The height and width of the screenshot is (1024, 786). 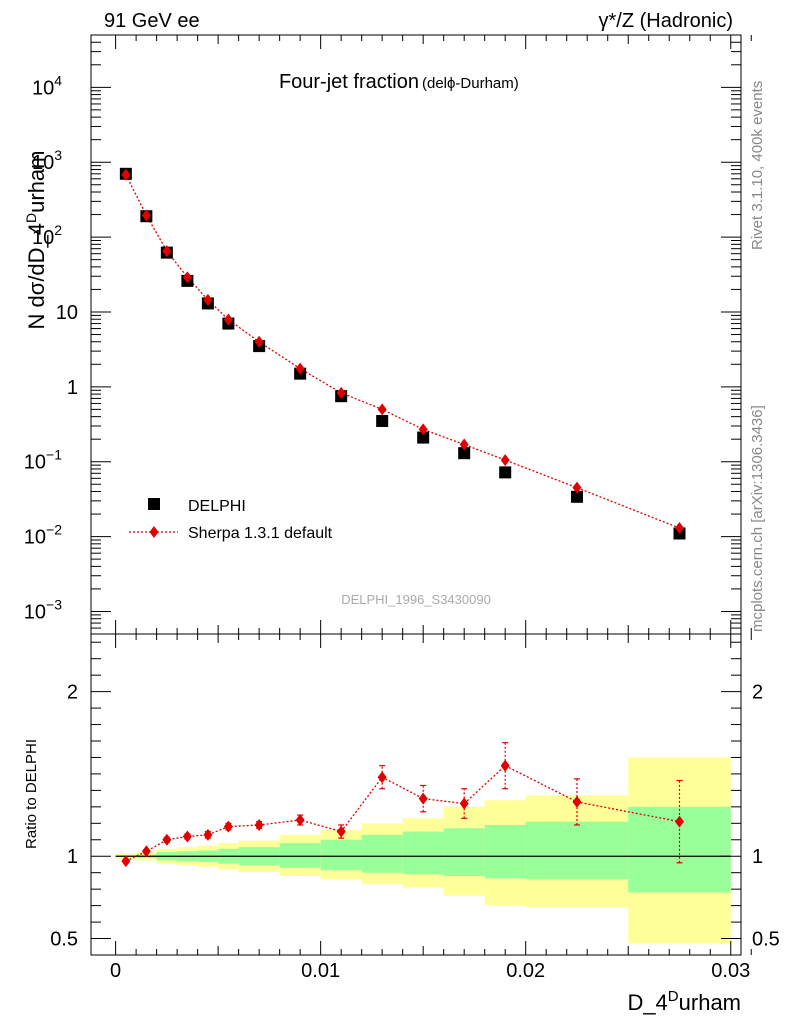 I want to click on main-ylabel: N dσ/dD_4Durham, so click(x=36, y=239).